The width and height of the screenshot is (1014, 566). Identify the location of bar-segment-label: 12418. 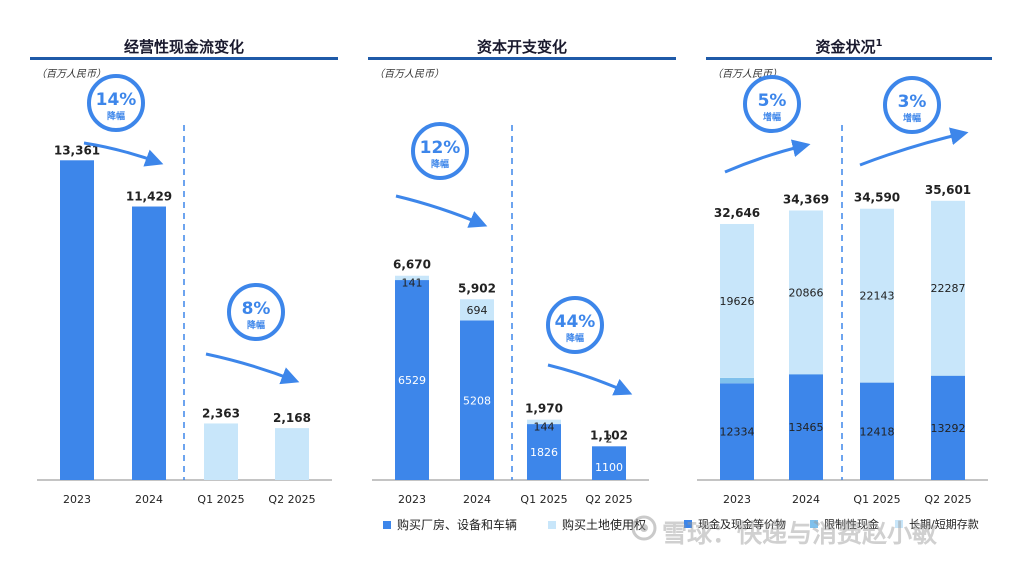
(877, 431).